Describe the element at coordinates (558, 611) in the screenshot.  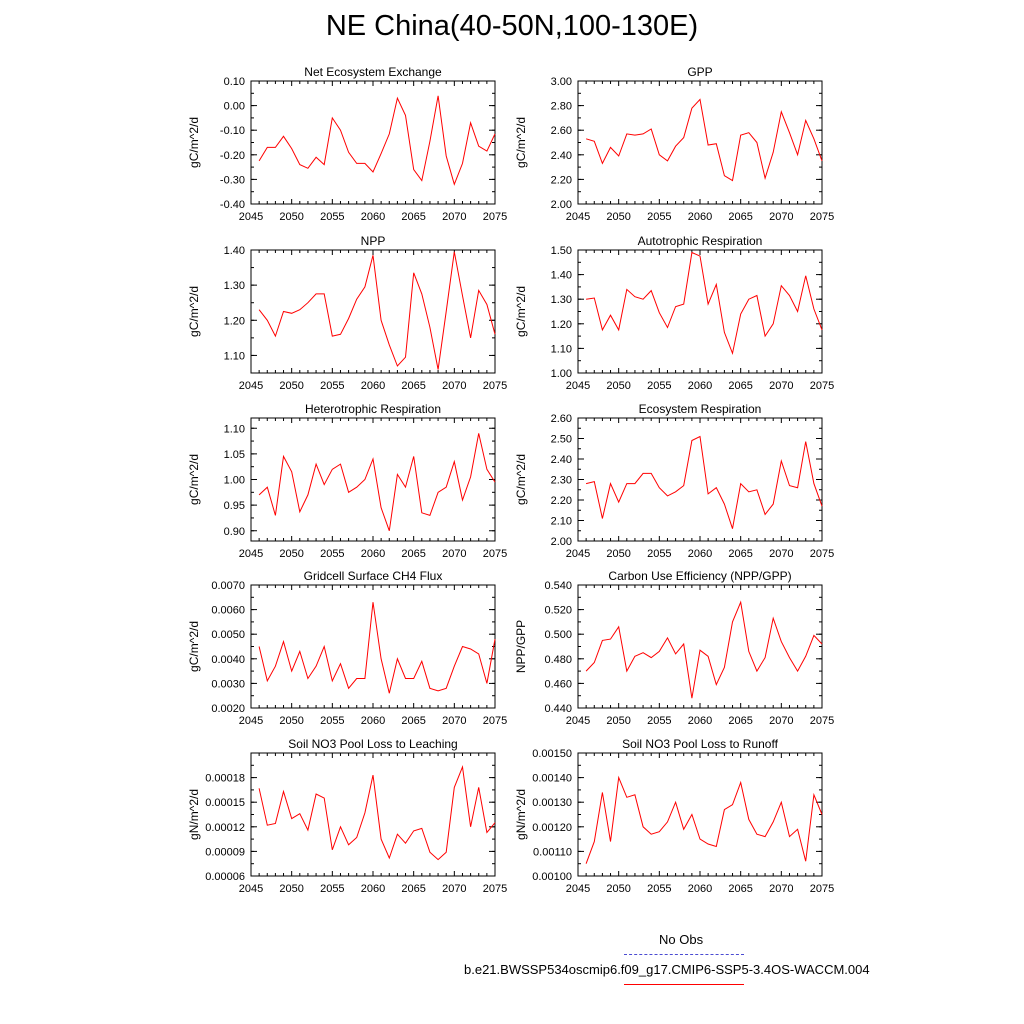
I see `y-tick-label: 0.520` at that location.